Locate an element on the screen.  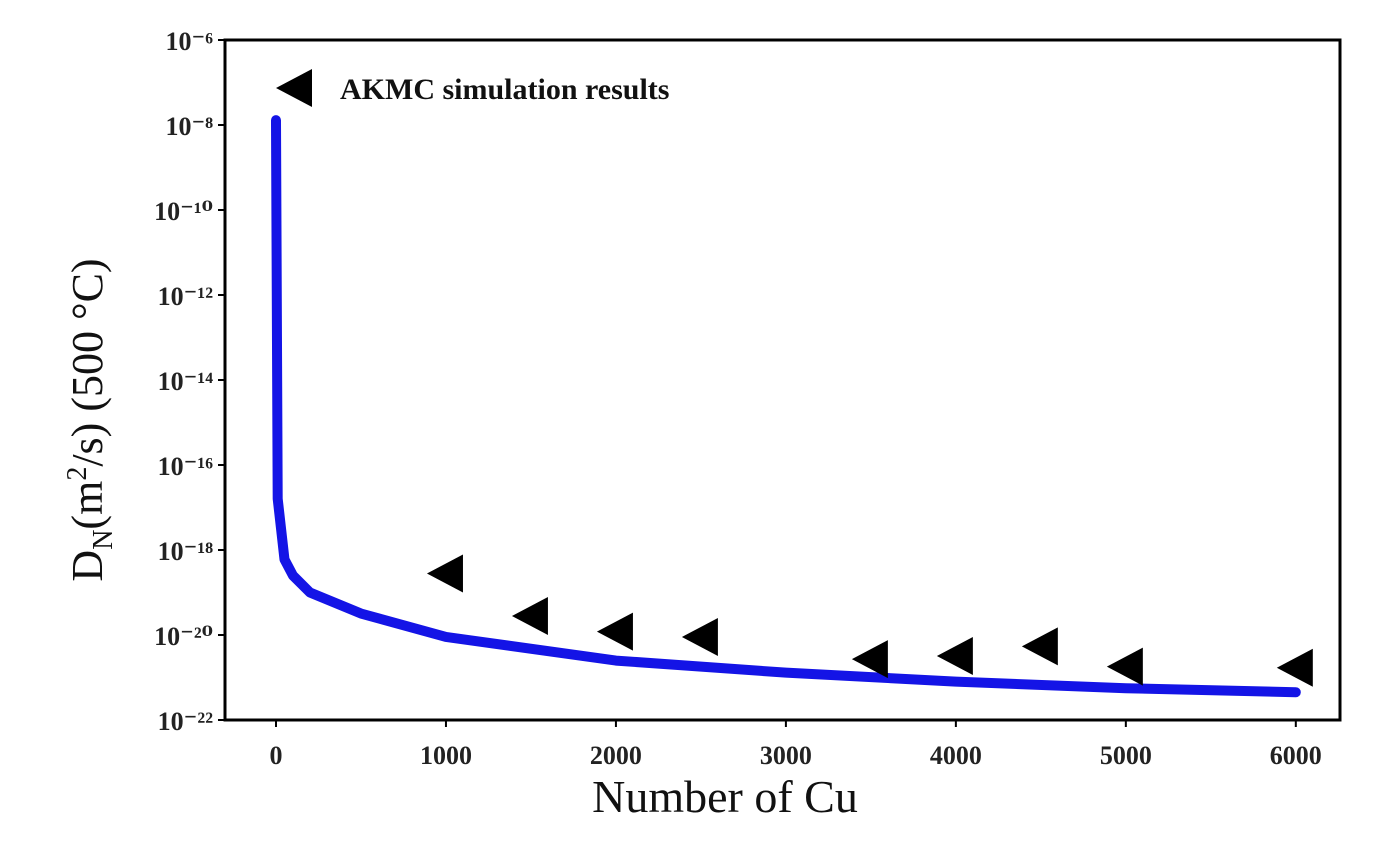
y-label-sub: N is located at coordinates (103, 540).